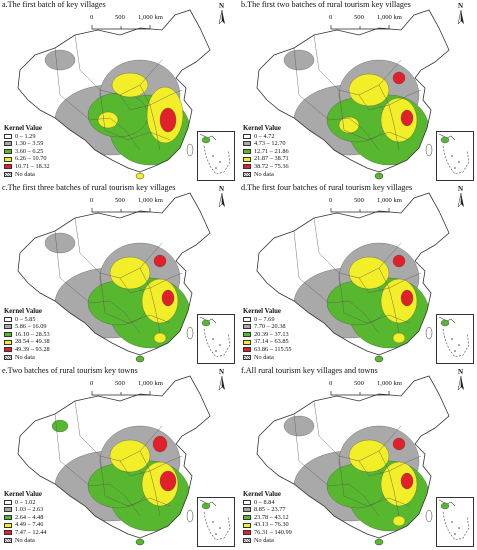 This screenshot has height=550, width=477. I want to click on legend-label: 0 – 4.72, so click(264, 136).